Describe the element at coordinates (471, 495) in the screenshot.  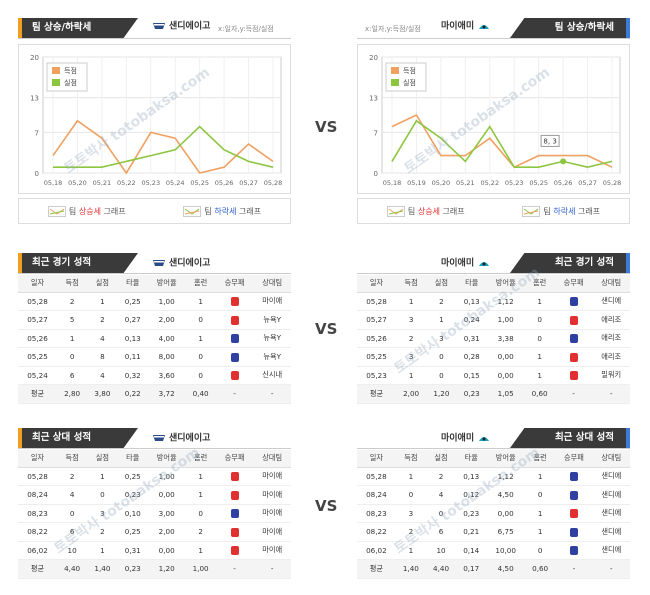
I see `table-cell: 0,12` at that location.